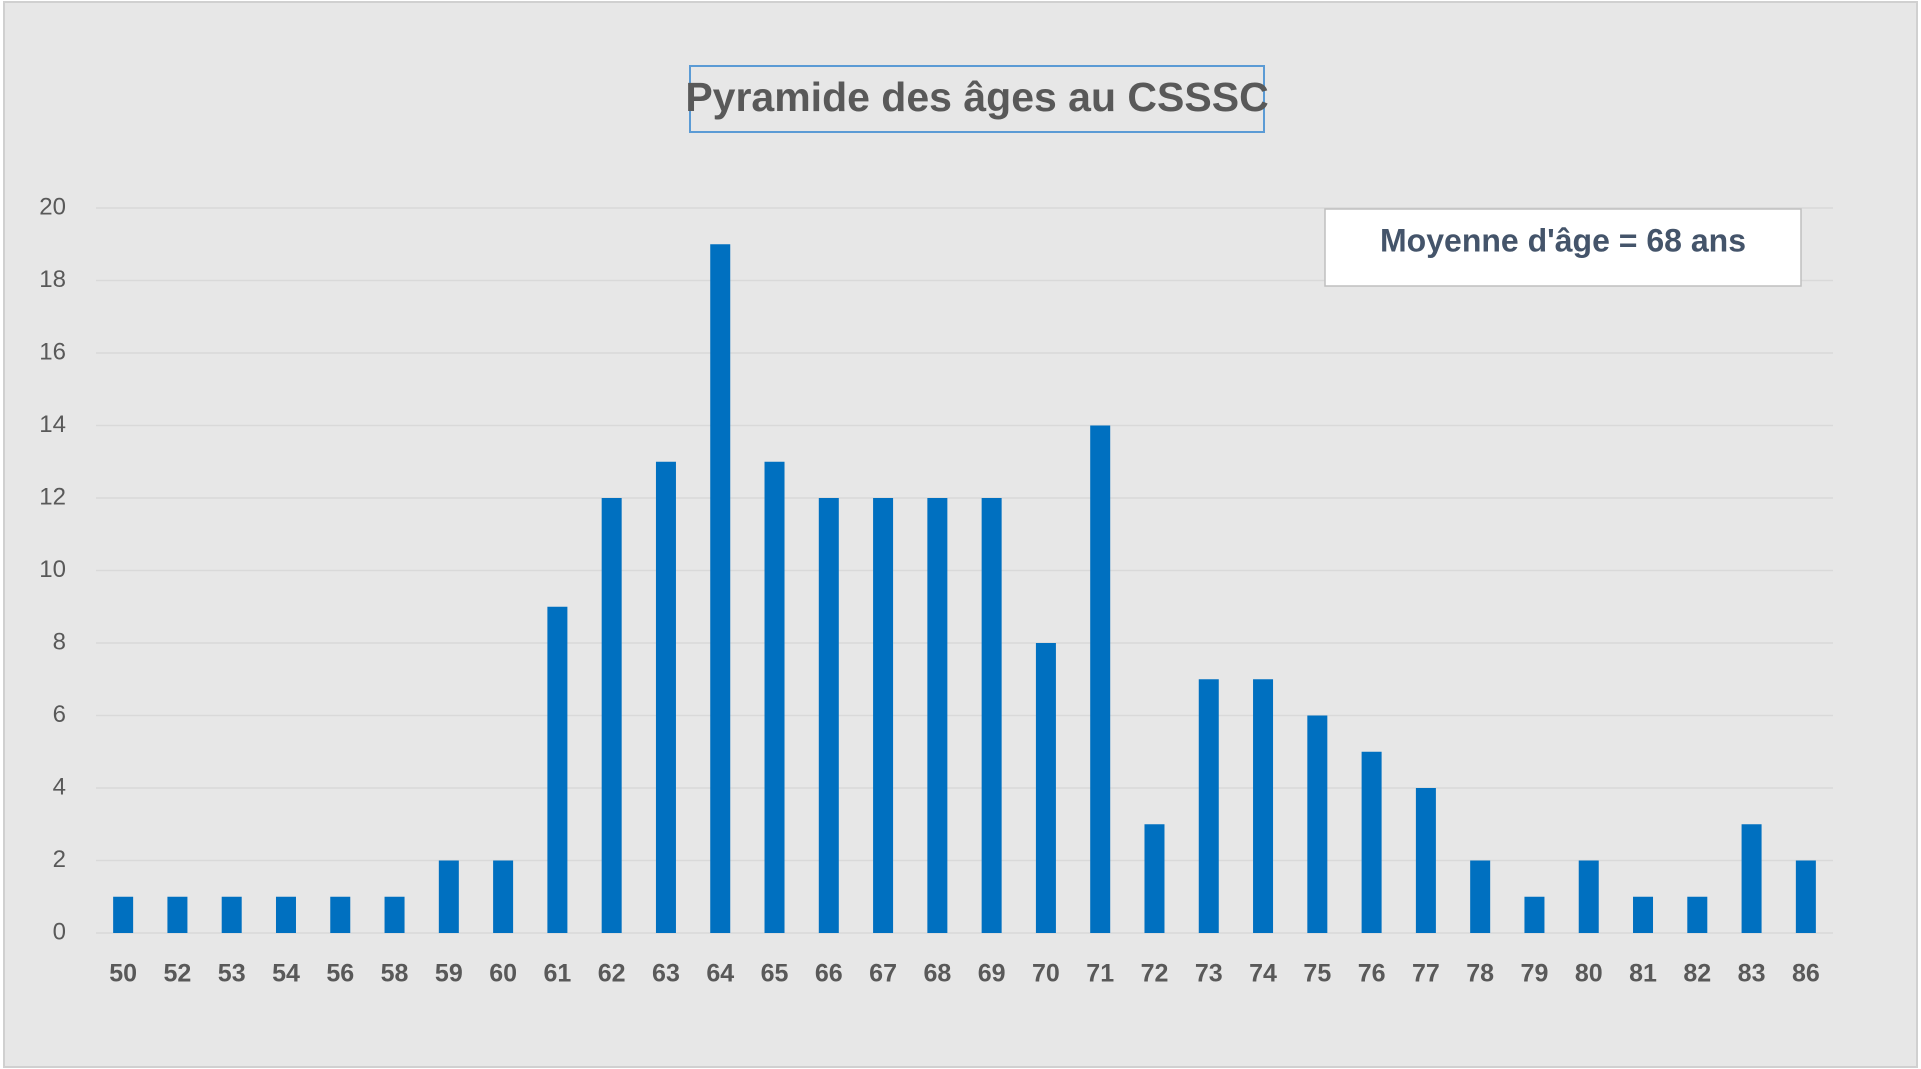  I want to click on annotation-box, so click(1563, 247).